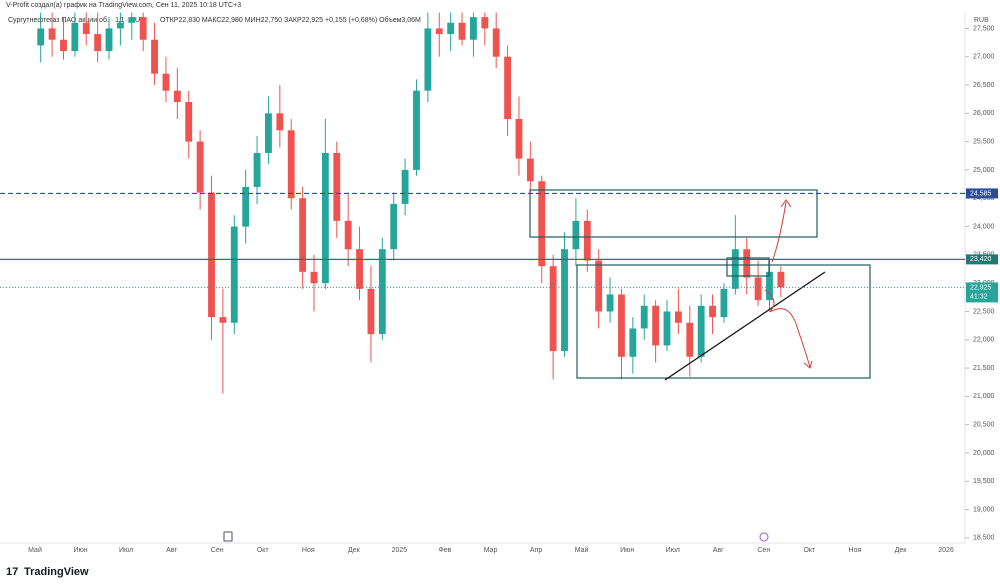 The image size is (1000, 585). I want to click on y-tick-label: 27,500, so click(984, 28).